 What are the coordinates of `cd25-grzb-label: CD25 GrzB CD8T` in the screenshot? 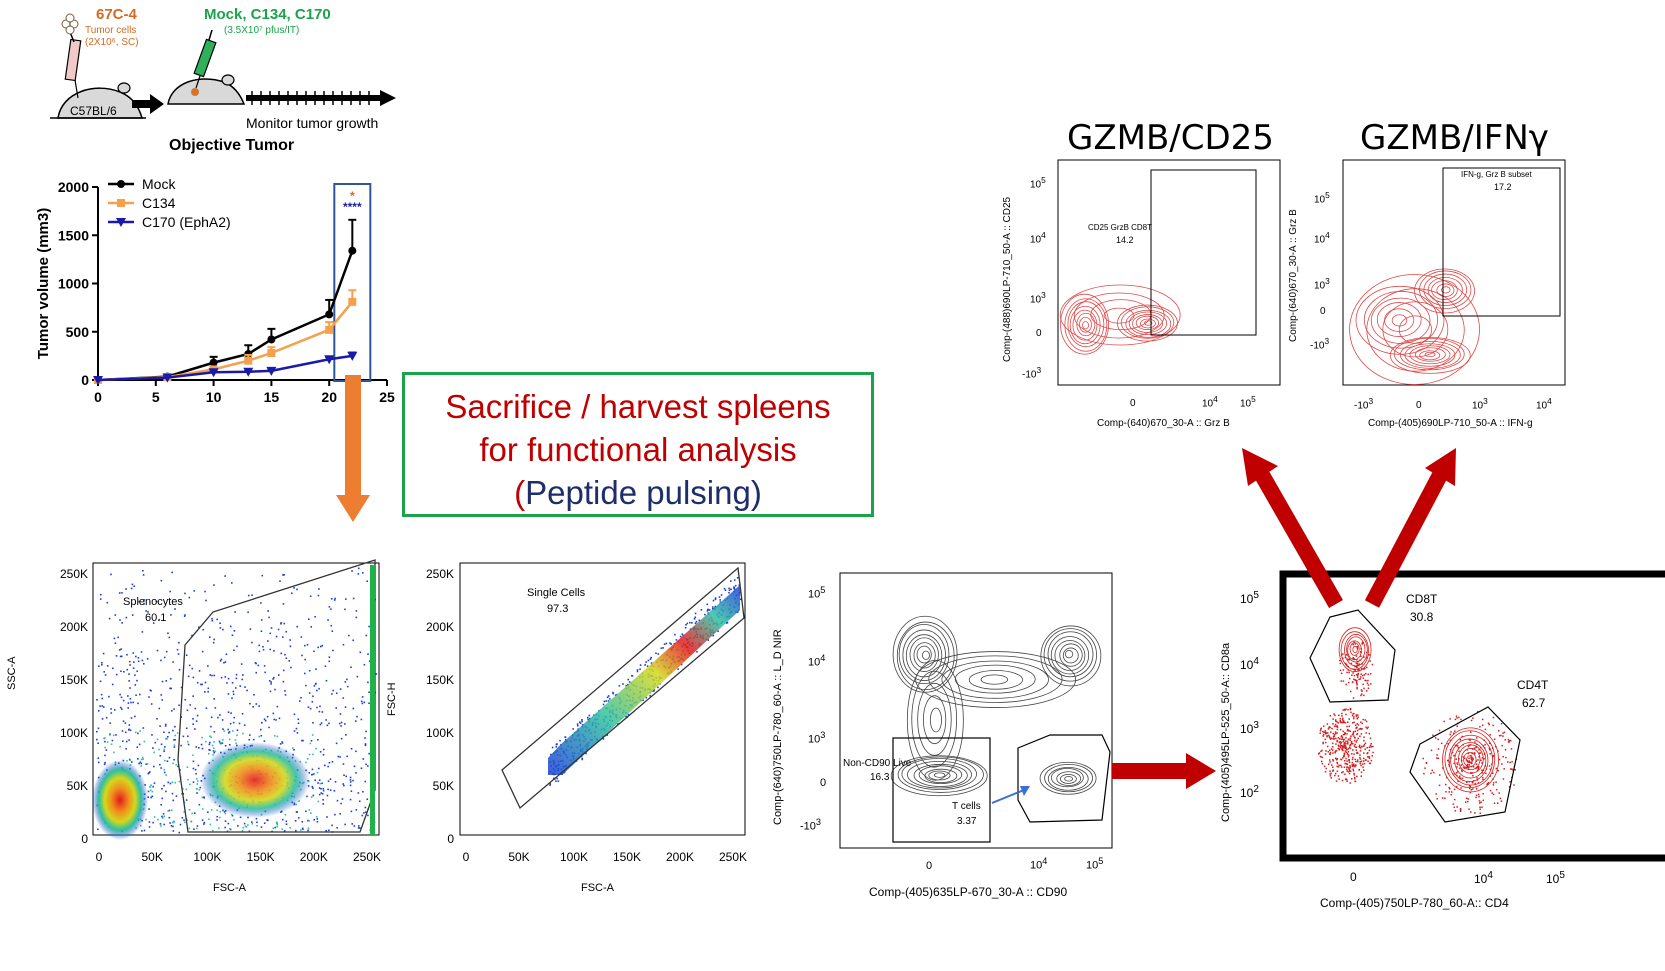 It's located at (1120, 227).